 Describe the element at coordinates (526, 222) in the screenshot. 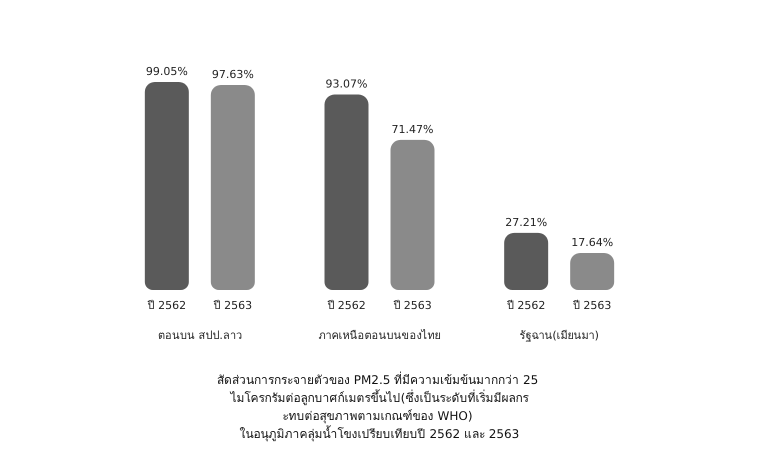

I see `data-label: 27.21%` at that location.